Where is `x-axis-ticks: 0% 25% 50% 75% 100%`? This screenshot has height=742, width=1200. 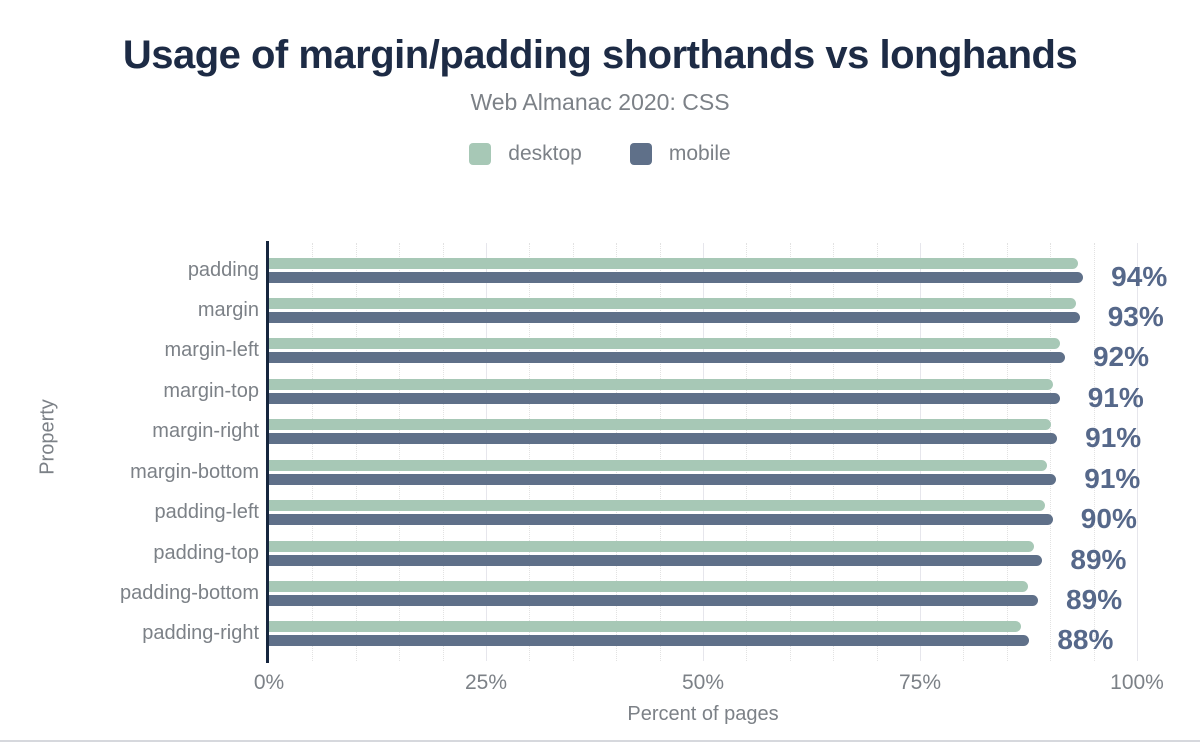
x-axis-ticks: 0% 25% 50% 75% 100% is located at coordinates (709, 684).